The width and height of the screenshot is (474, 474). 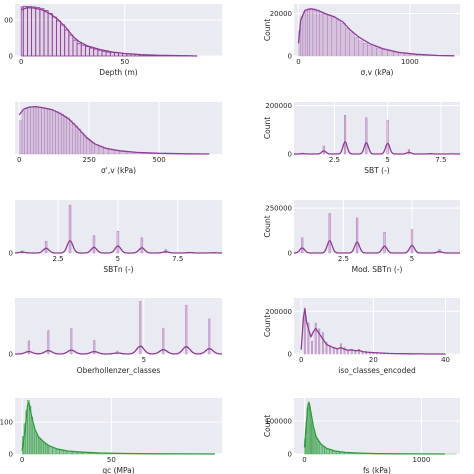 I want to click on y-axis-label: Count, so click(x=267, y=128).